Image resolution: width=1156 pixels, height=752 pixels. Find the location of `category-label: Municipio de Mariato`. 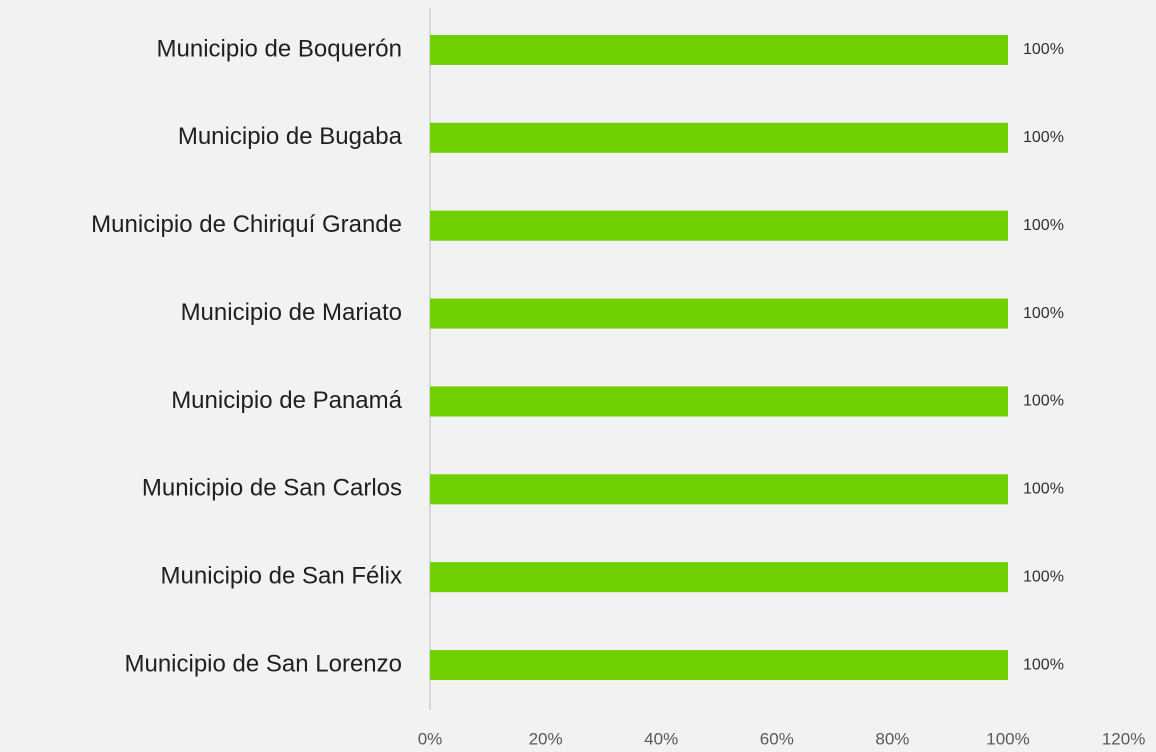

category-label: Municipio de Mariato is located at coordinates (291, 312).